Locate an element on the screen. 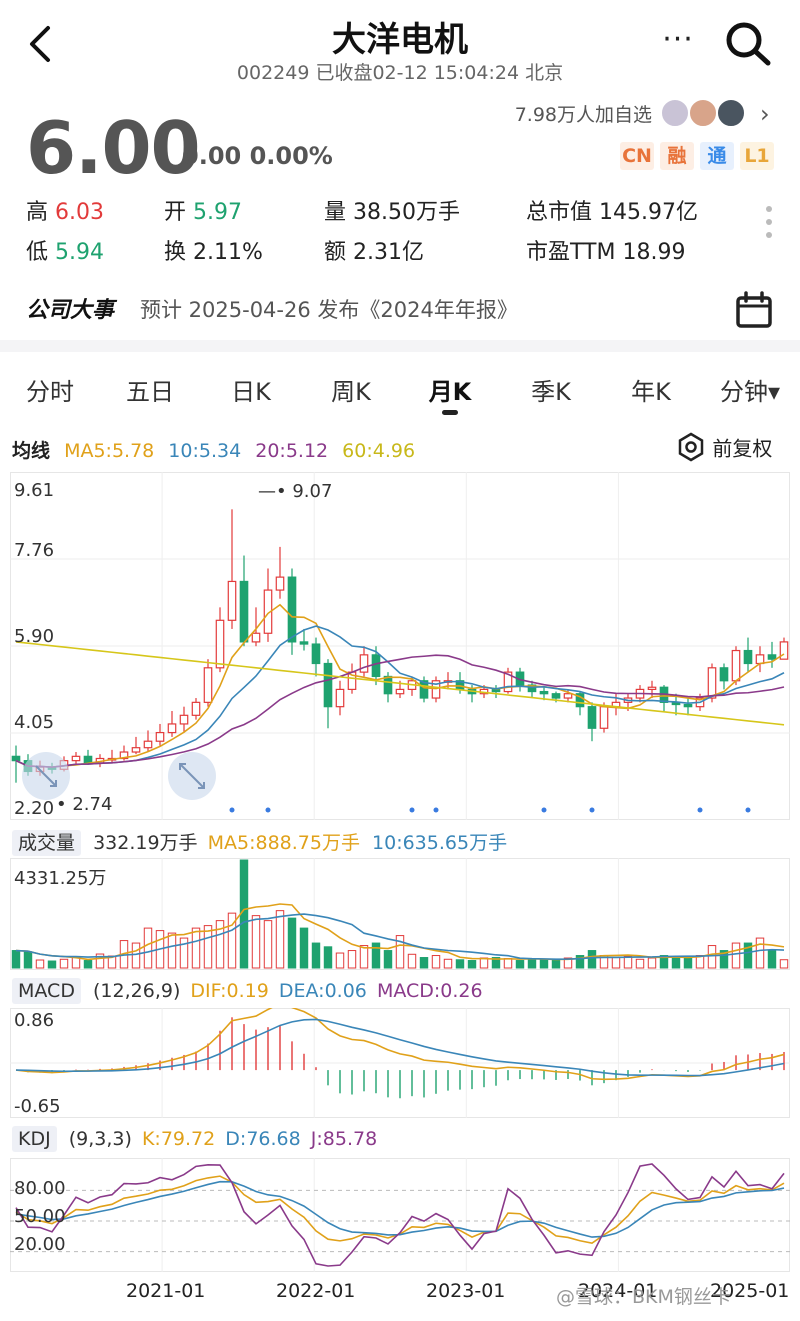 Image resolution: width=800 pixels, height=1321 pixels. badge-connect: 通 is located at coordinates (717, 156).